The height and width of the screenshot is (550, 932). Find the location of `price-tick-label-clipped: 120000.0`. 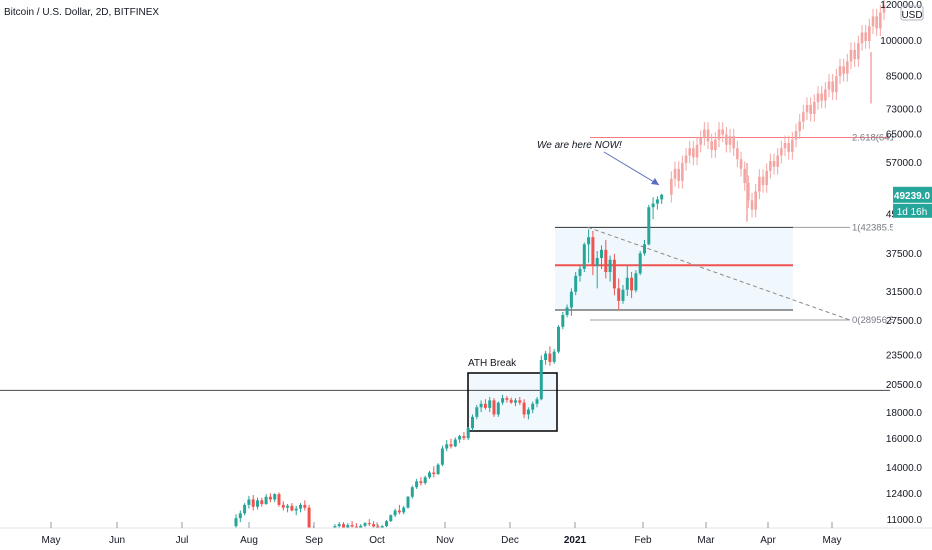

price-tick-label-clipped: 120000.0 is located at coordinates (901, 5).